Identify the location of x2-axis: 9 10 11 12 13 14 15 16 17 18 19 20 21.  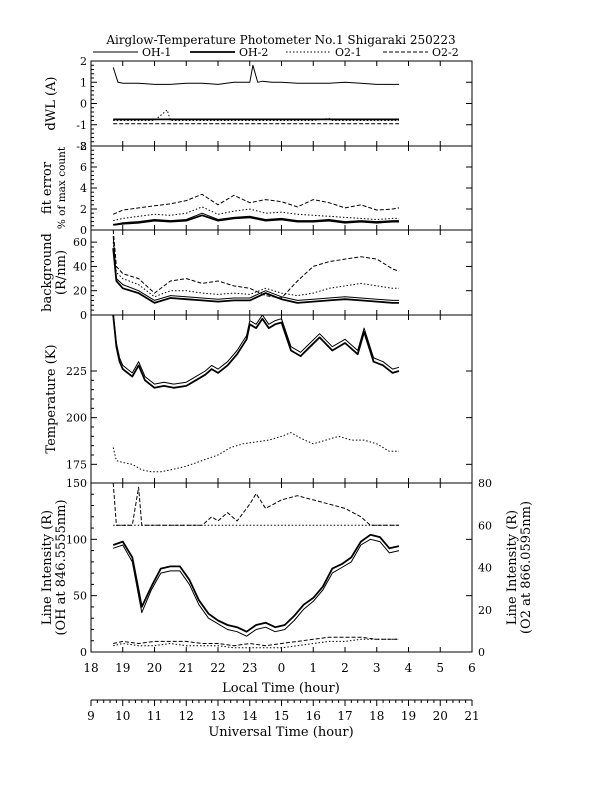
(283, 711).